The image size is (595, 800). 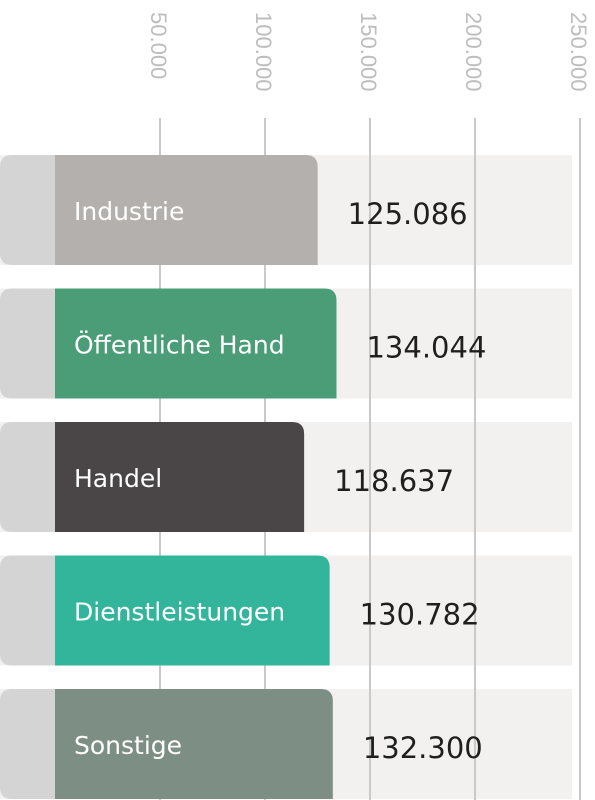 I want to click on tick-label: 150.000, so click(x=368, y=52).